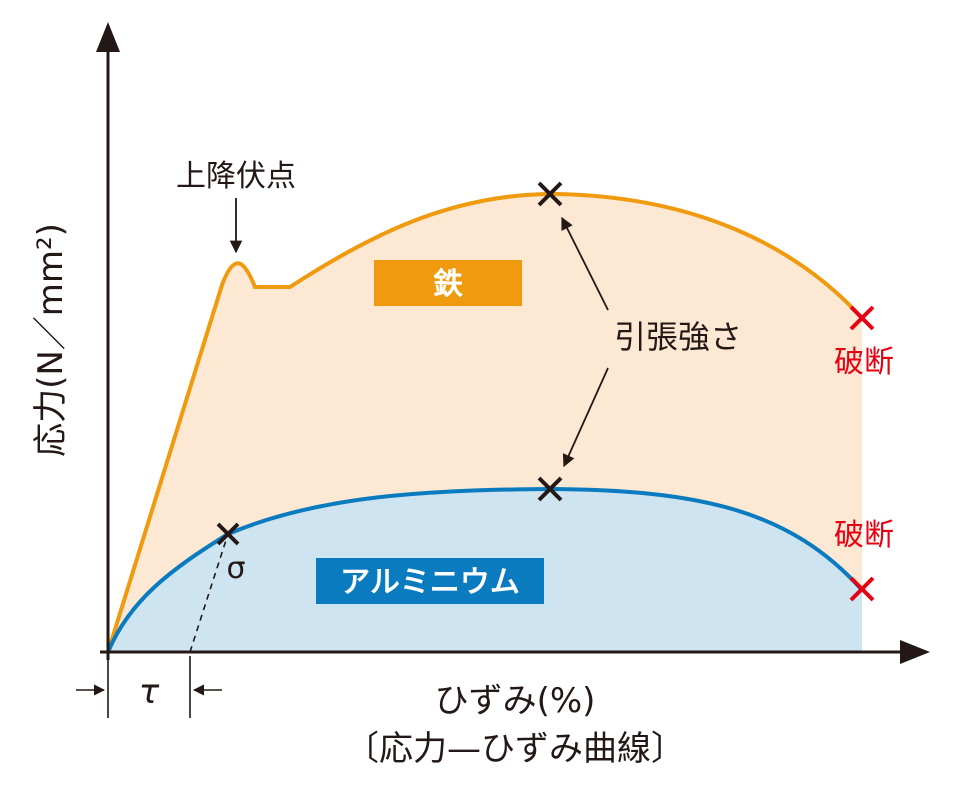 The width and height of the screenshot is (960, 793). Describe the element at coordinates (51, 340) in the screenshot. I see `y-axis-label: 応力(N／mm²)` at that location.